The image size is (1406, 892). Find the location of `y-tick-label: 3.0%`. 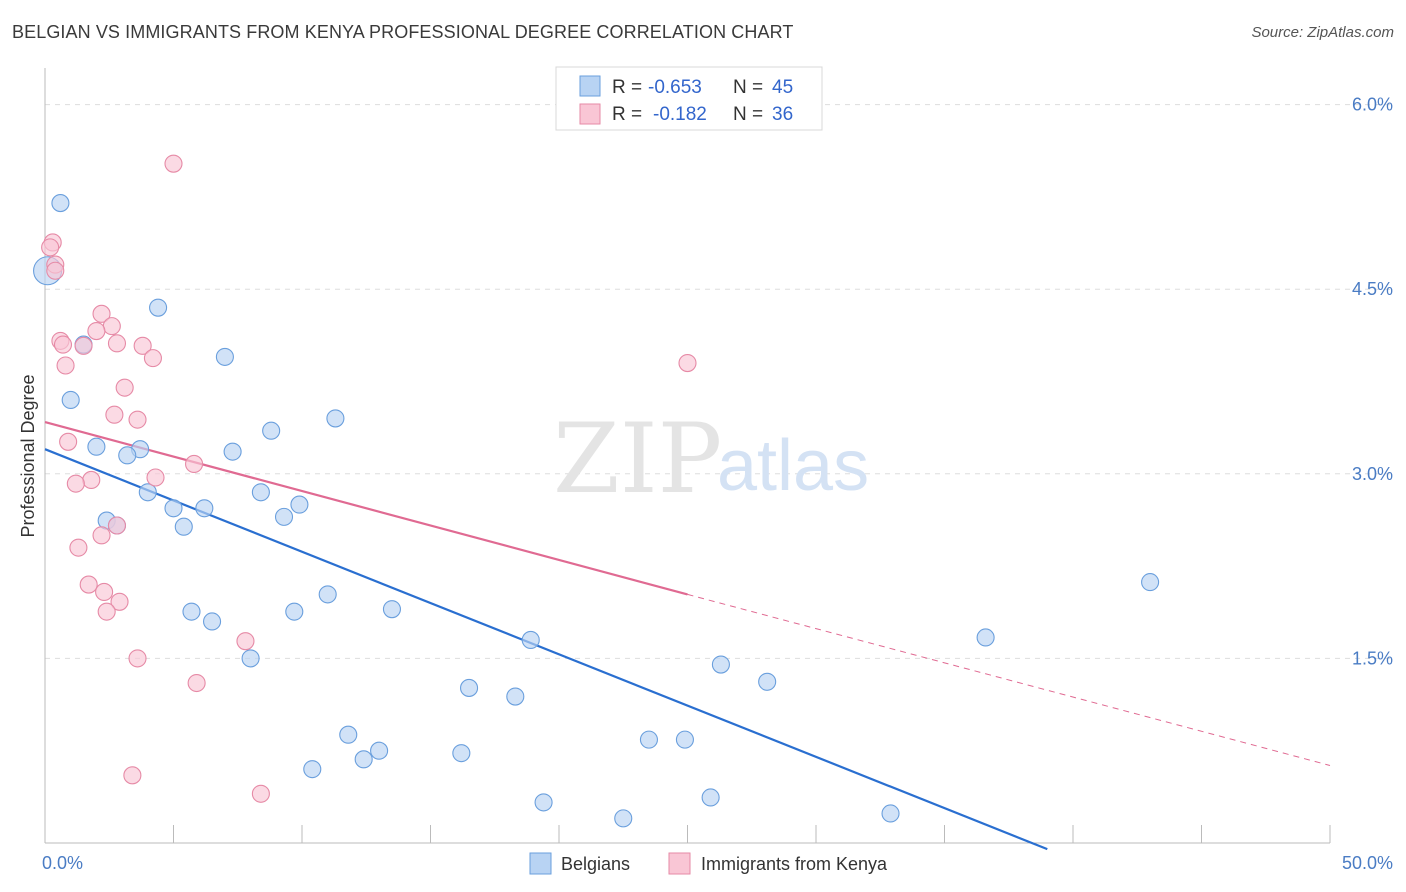

y-tick-label: 3.0% is located at coordinates (1372, 474).